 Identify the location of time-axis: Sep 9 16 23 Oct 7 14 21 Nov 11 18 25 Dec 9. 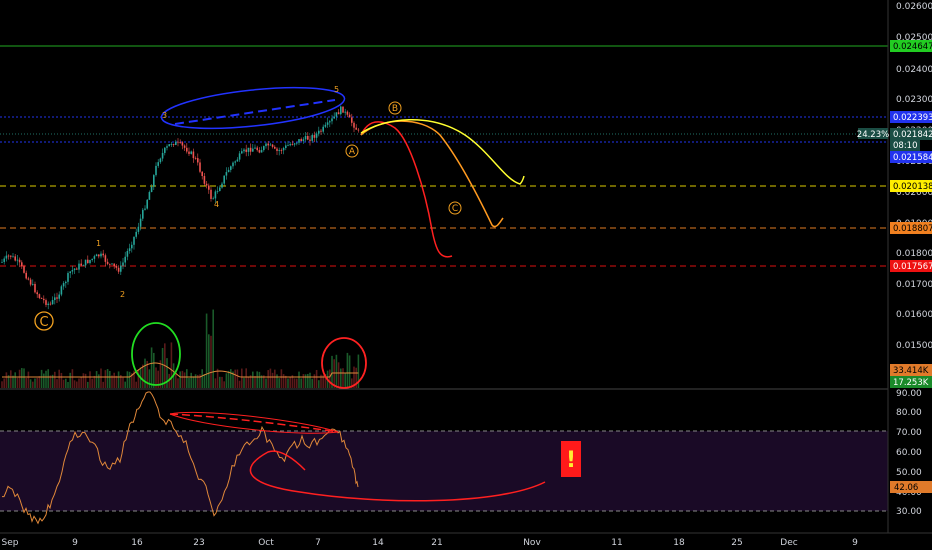
(430, 543).